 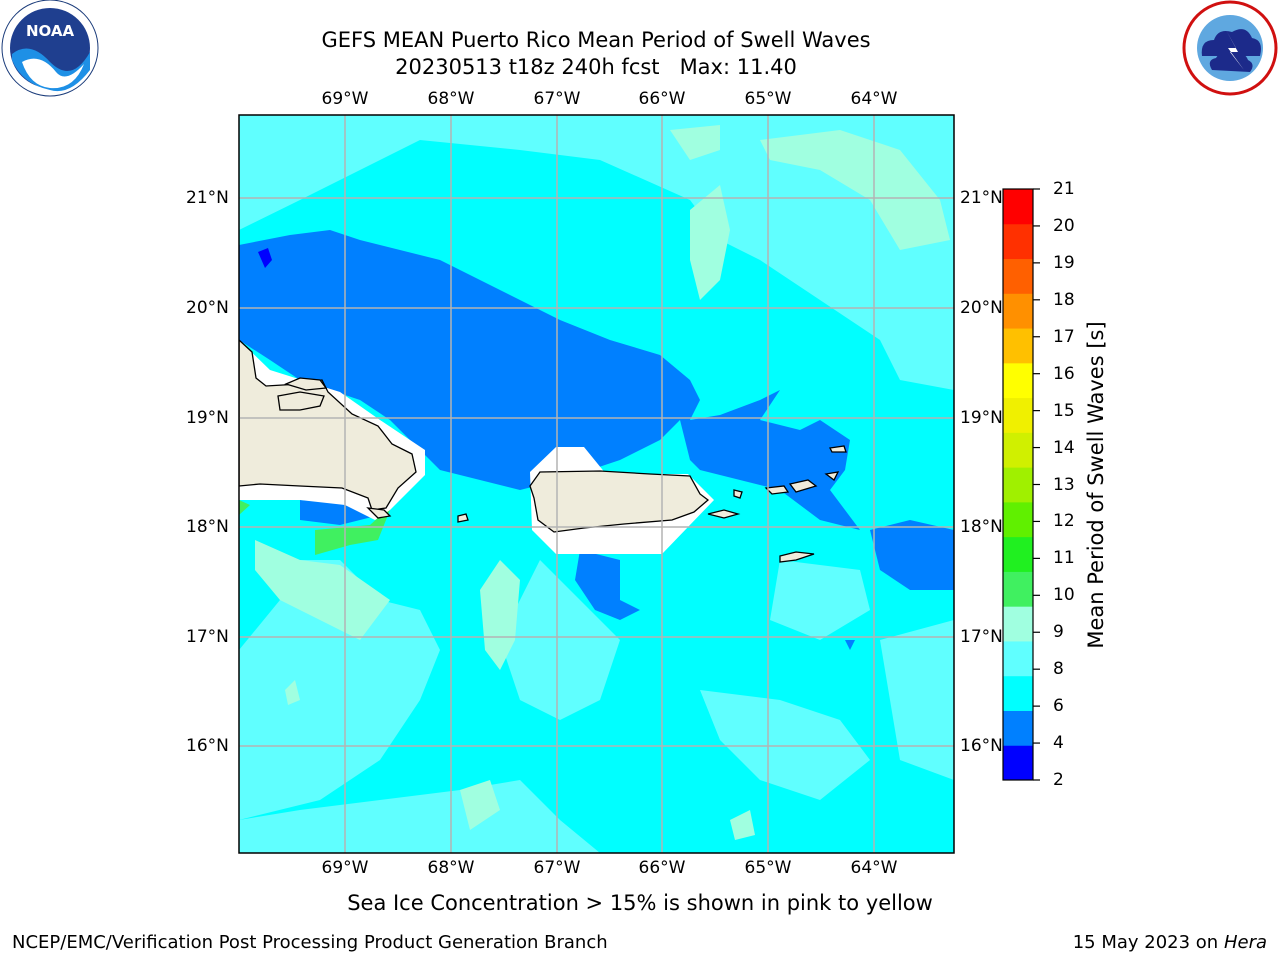 I want to click on colorbar-tick-label: 10, so click(x=1064, y=595).